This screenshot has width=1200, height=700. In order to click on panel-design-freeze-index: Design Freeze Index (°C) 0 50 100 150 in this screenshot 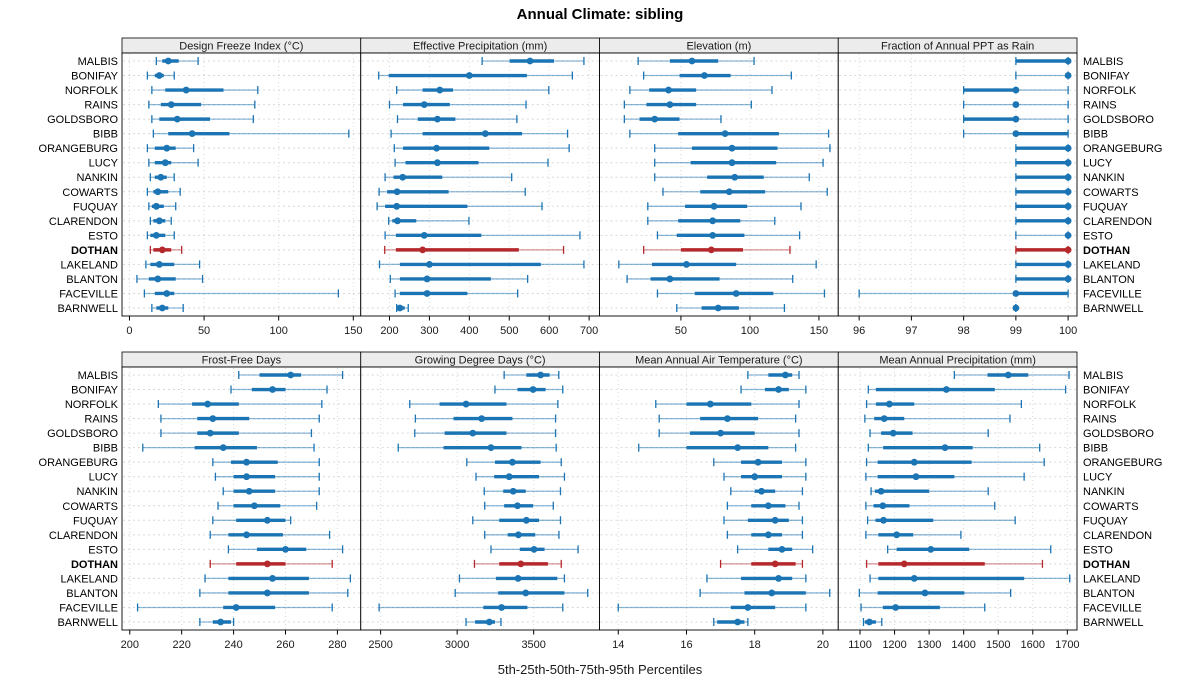, I will do `click(241, 187)`.